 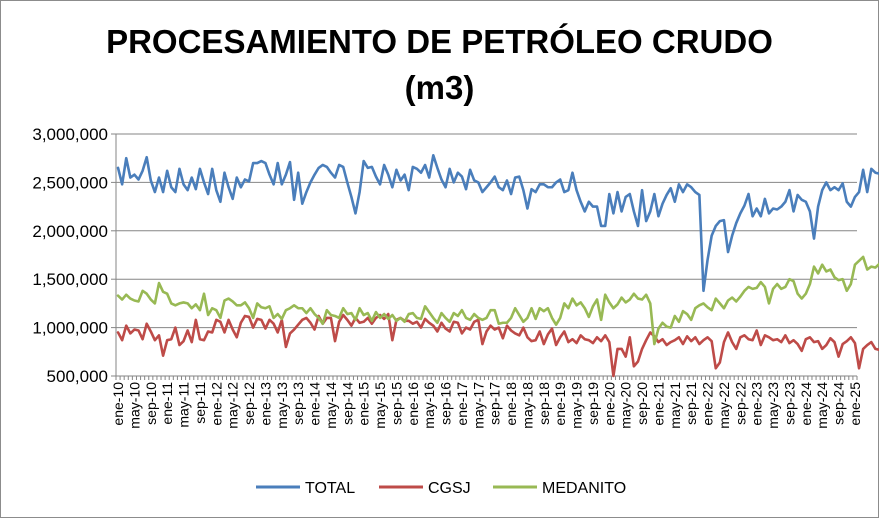 I want to click on x-tick-label: may-23, so click(x=773, y=405).